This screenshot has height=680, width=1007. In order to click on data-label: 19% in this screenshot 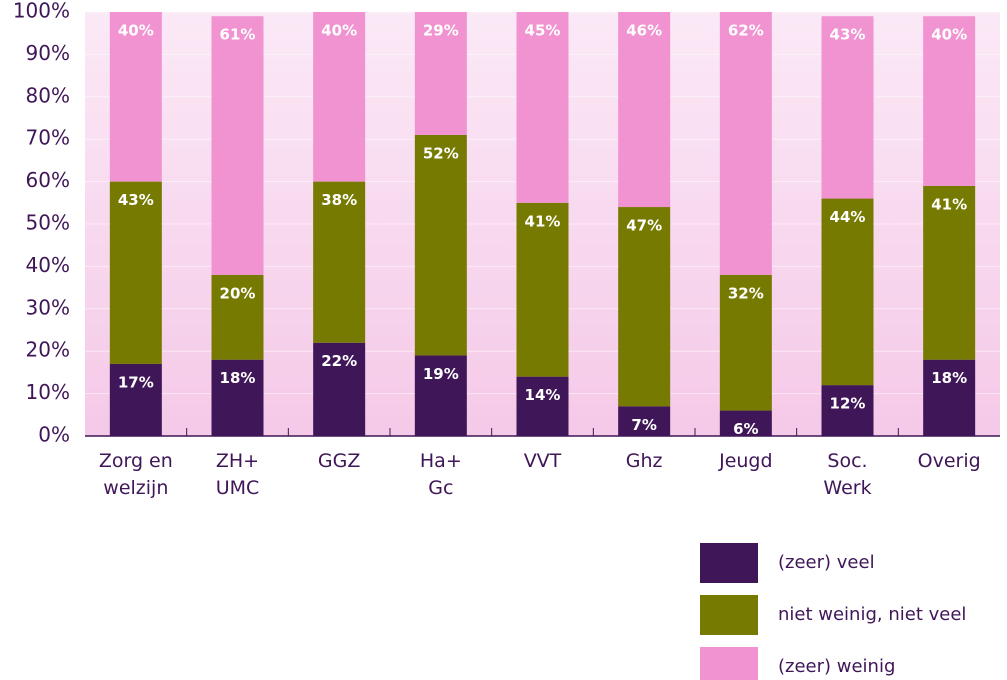, I will do `click(441, 374)`.